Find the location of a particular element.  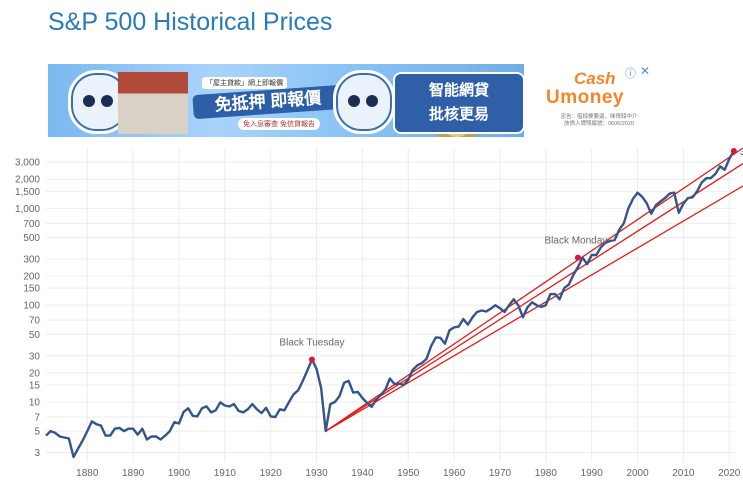

x-tick-label: 2010 is located at coordinates (683, 473).